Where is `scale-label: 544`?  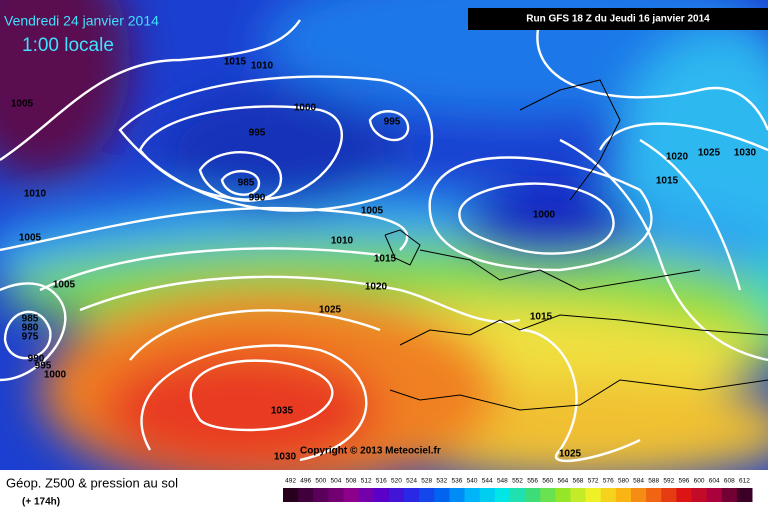
scale-label: 544 is located at coordinates (487, 481).